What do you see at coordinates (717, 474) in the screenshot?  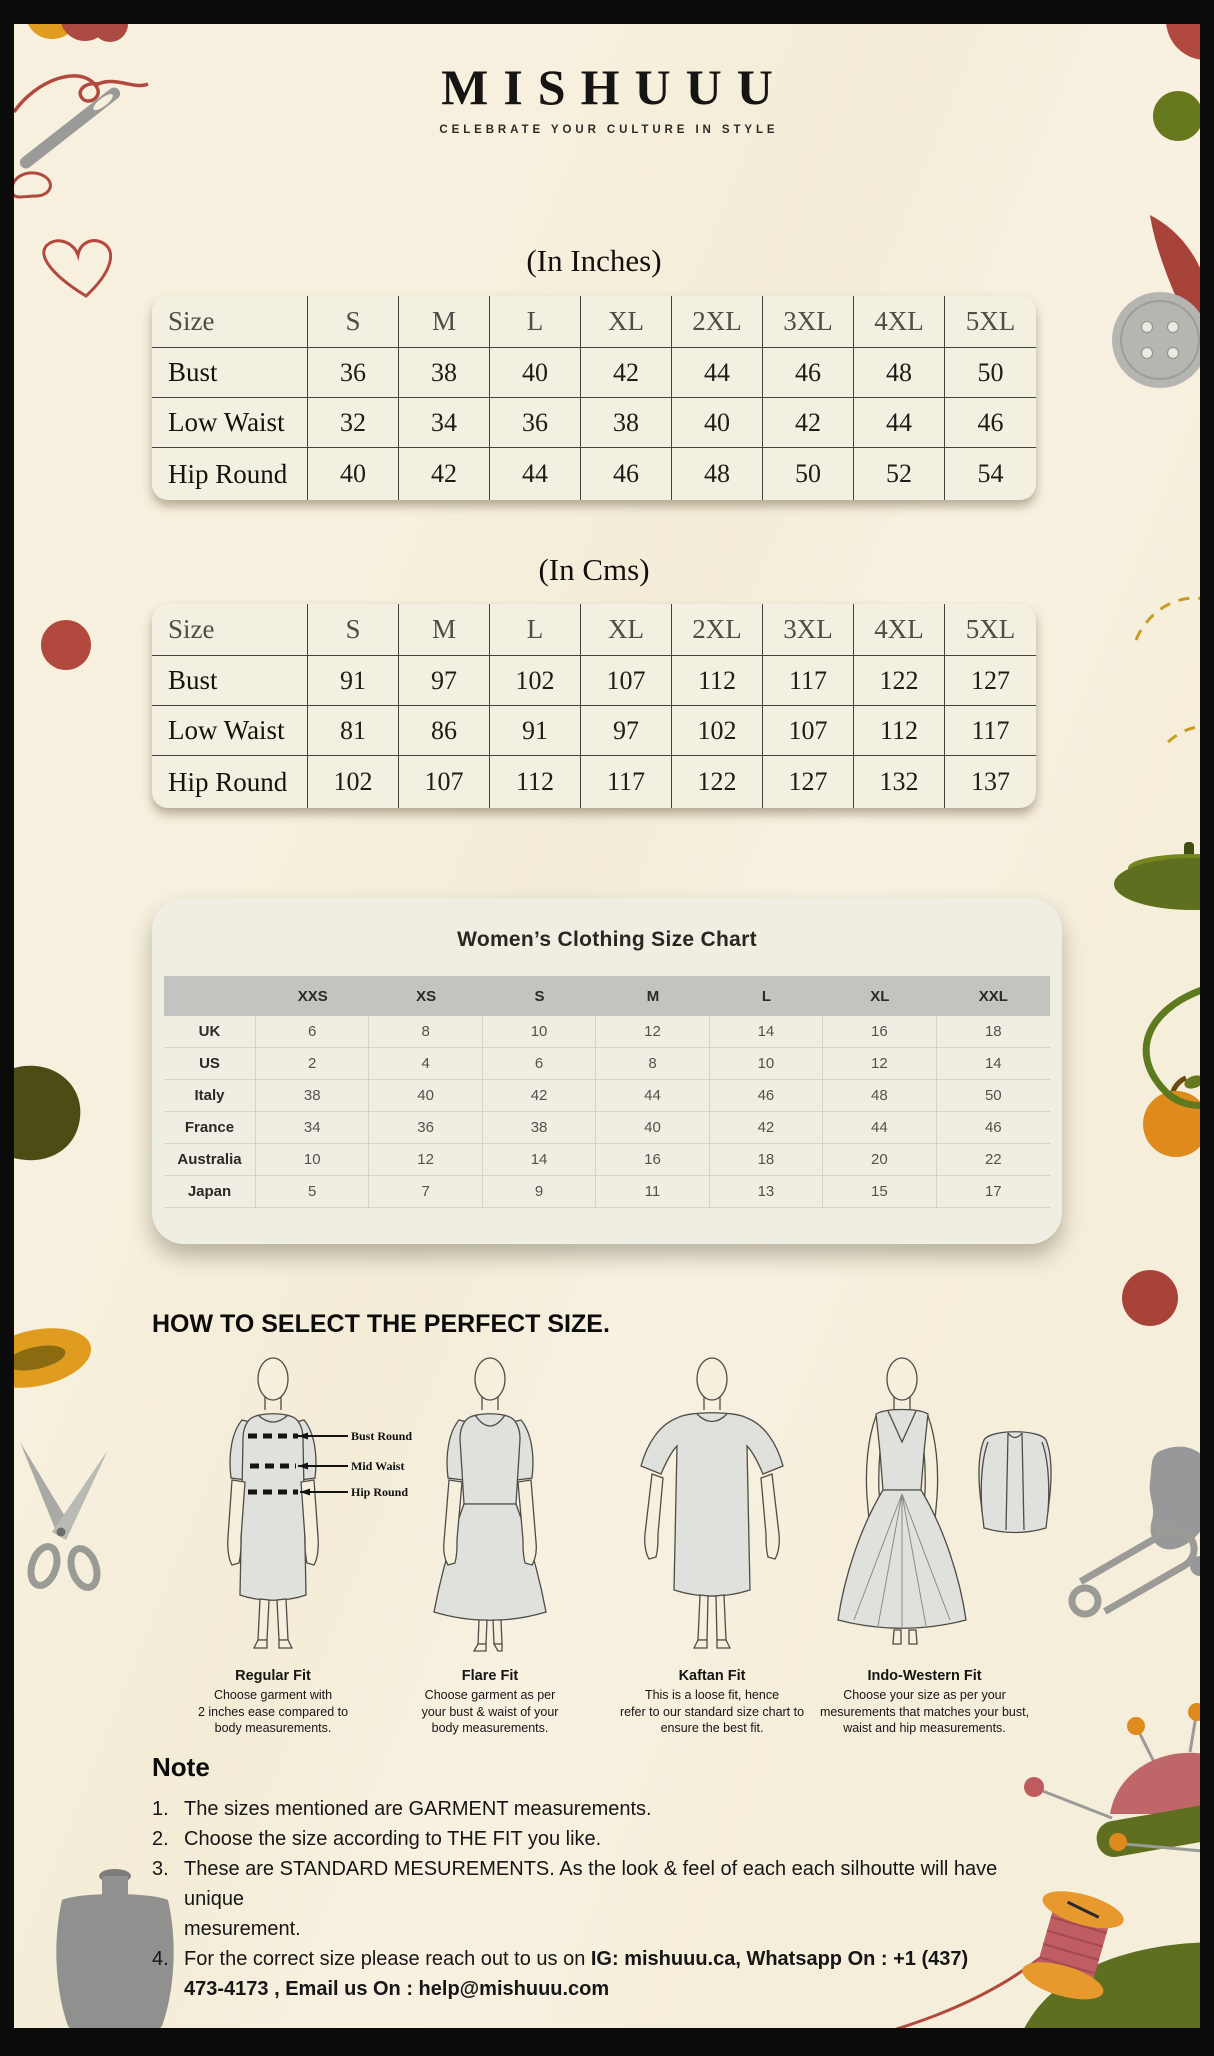 I see `inches-table-cell: 48` at bounding box center [717, 474].